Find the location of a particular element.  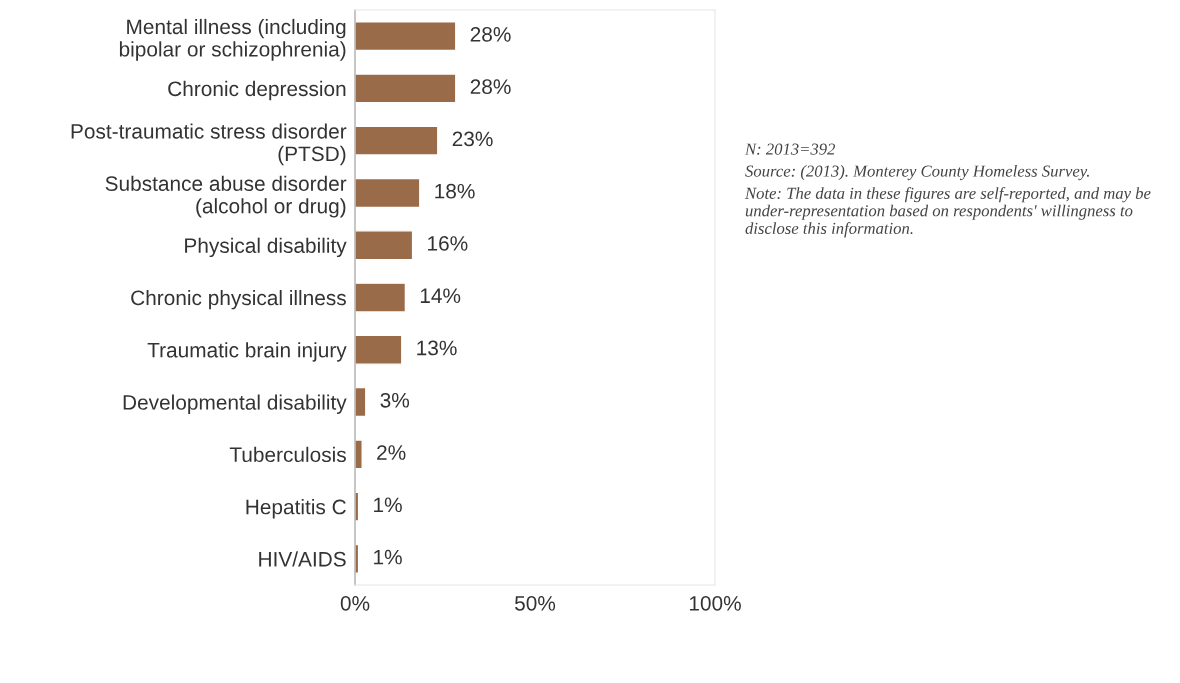

x-tick-label: 50% is located at coordinates (535, 603).